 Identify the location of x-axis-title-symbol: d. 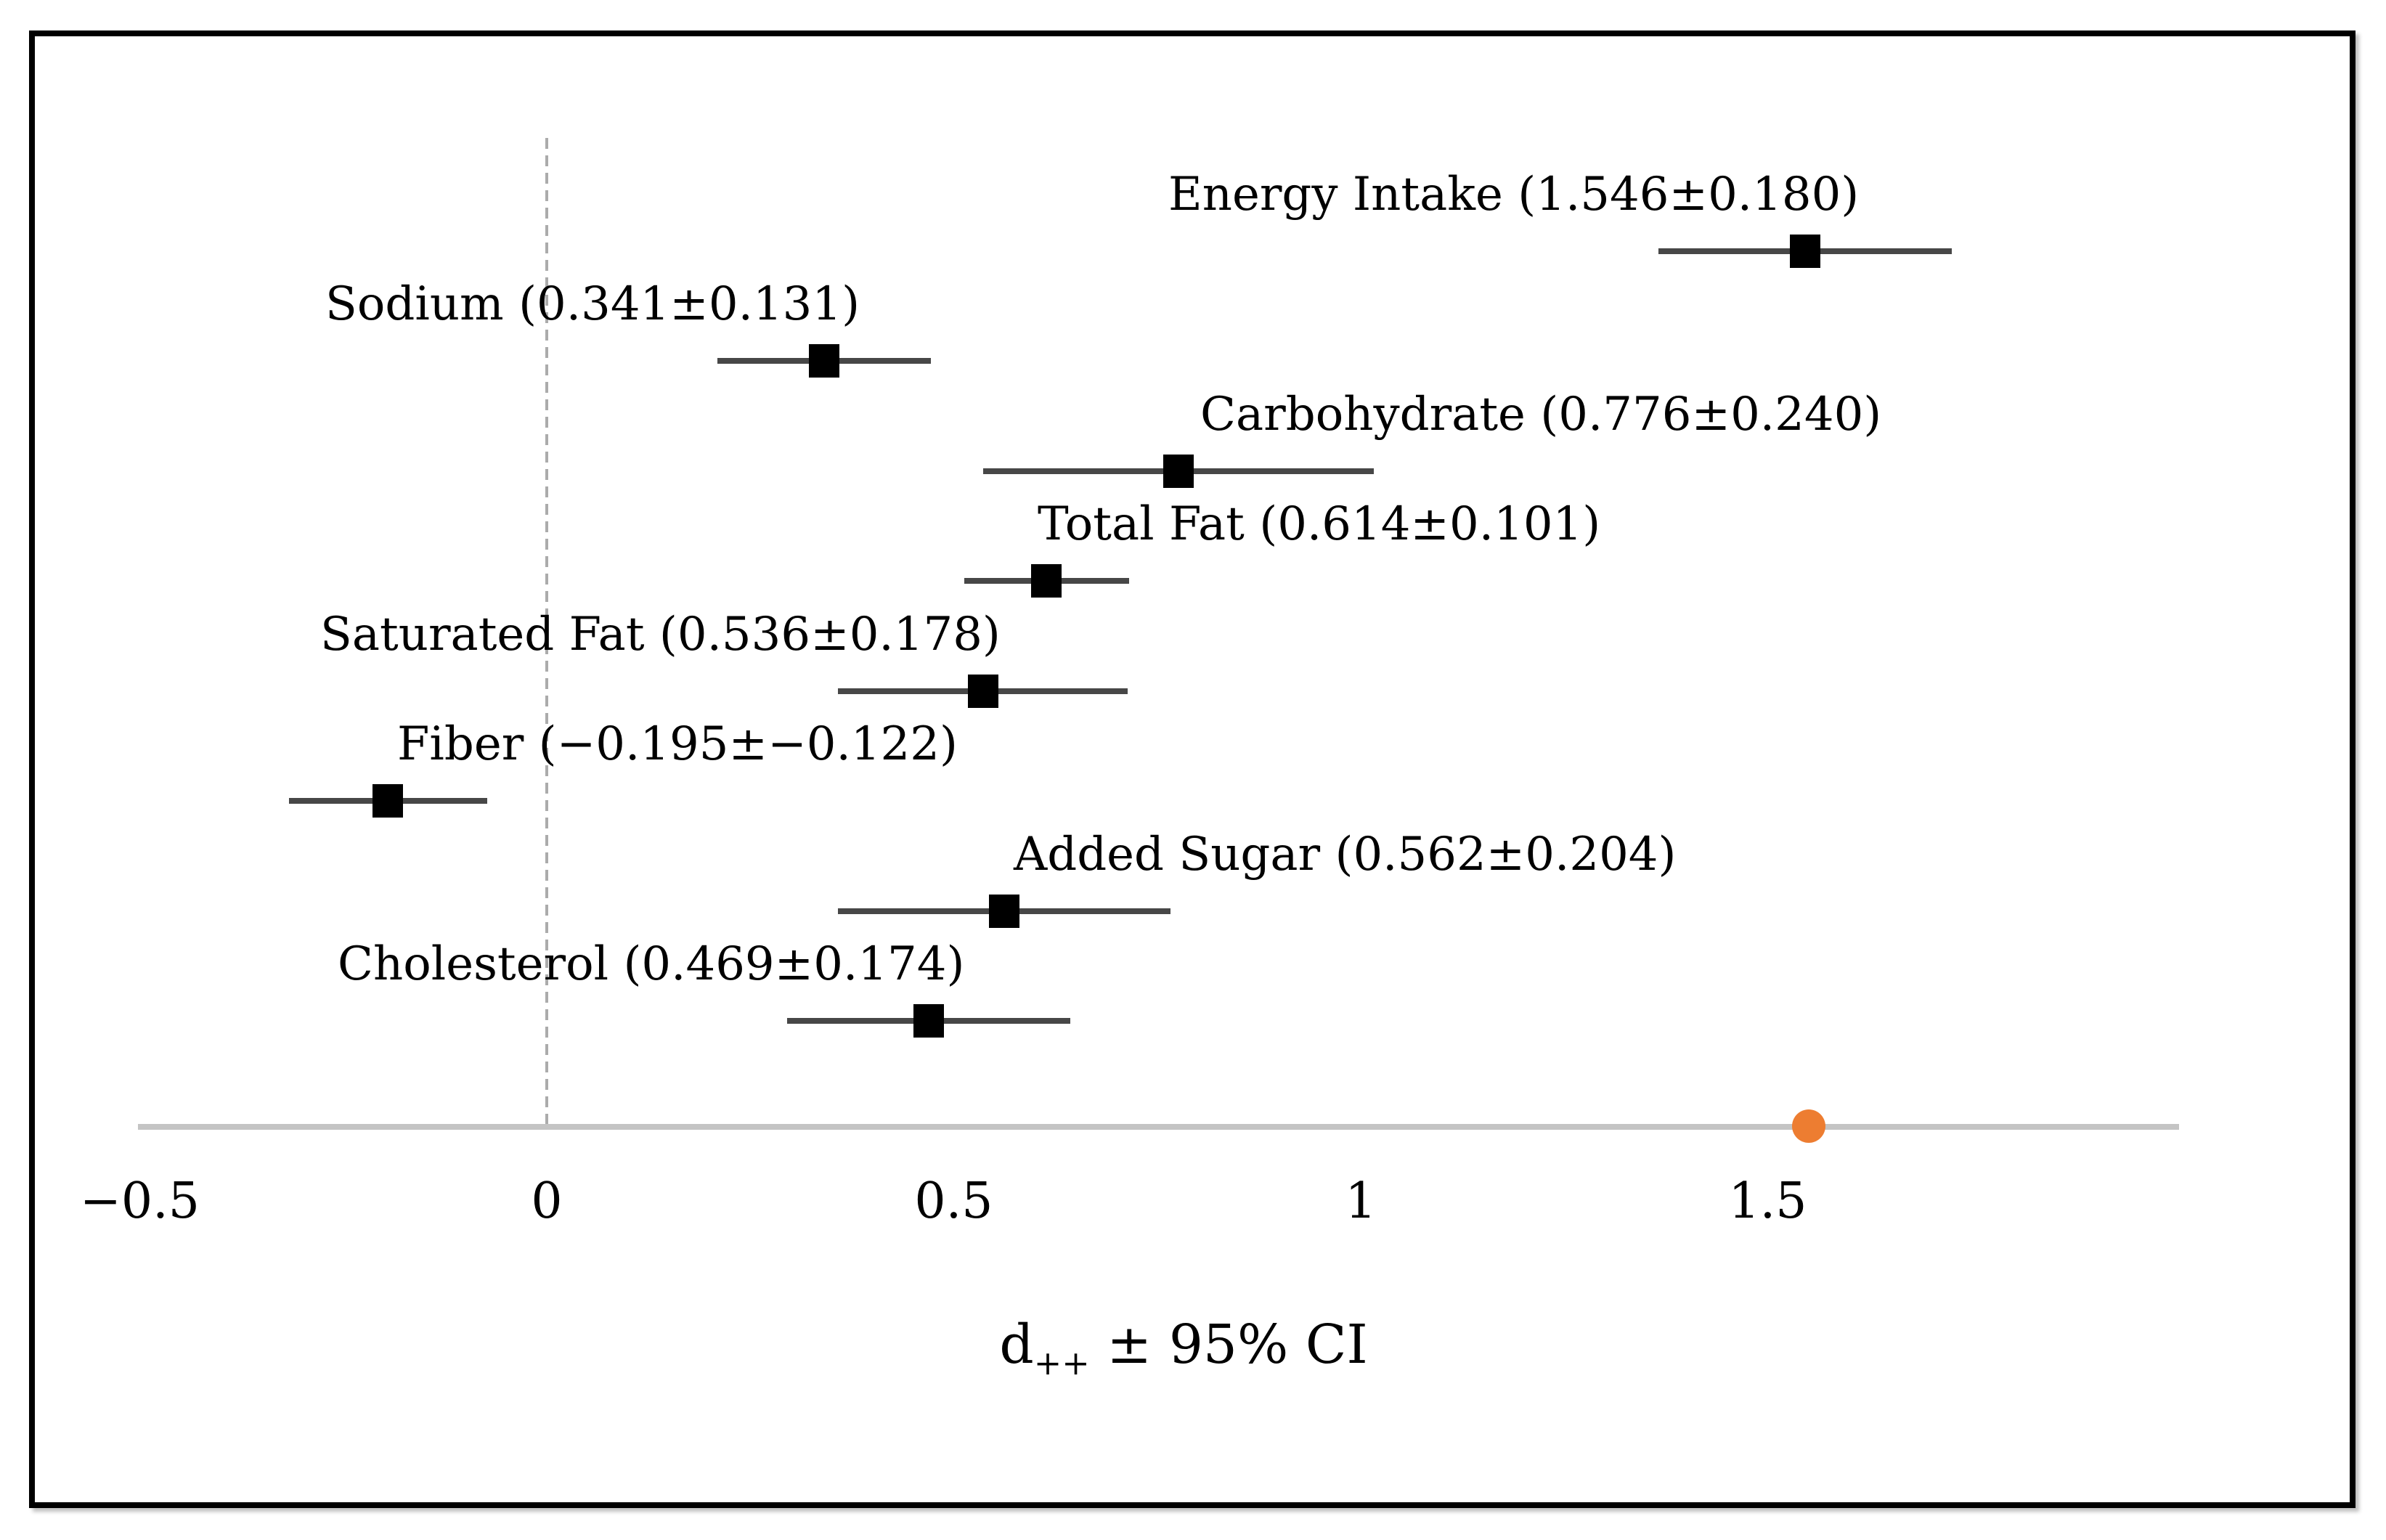
(1016, 1344).